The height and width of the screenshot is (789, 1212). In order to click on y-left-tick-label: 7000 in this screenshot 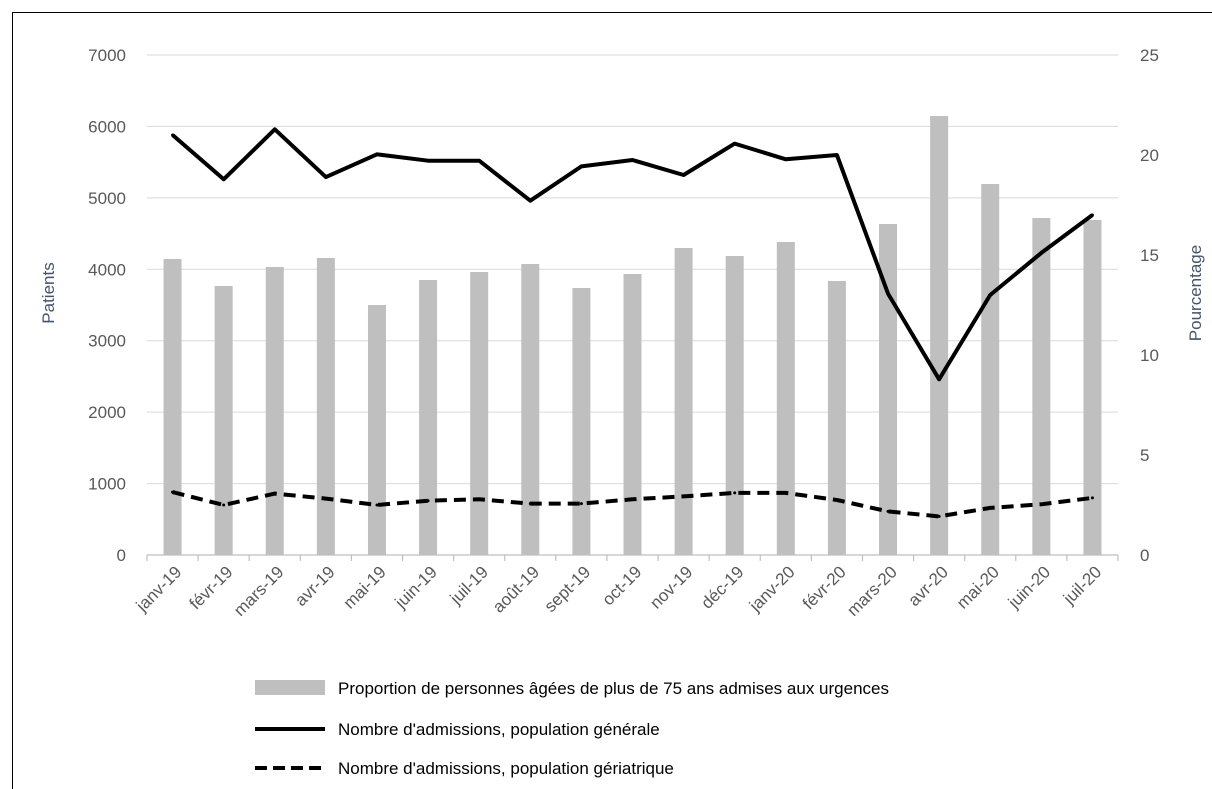, I will do `click(107, 55)`.